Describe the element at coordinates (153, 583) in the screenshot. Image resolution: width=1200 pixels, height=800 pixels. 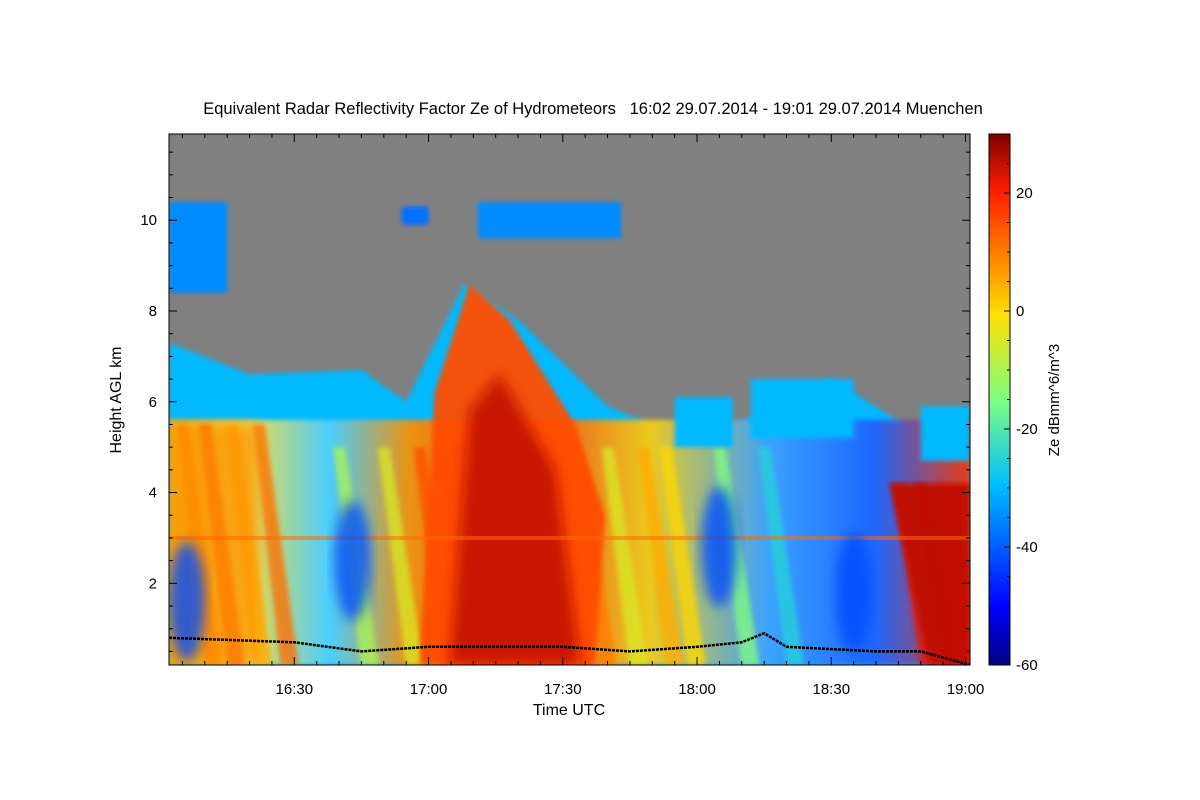
I see `y-tick-label: 2` at that location.